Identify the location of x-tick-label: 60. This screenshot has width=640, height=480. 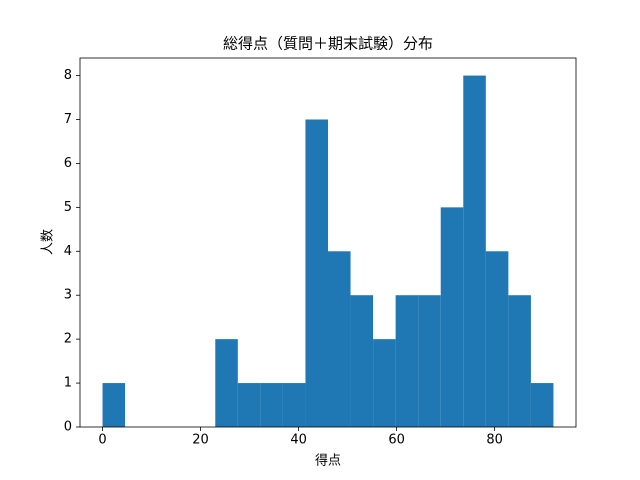
(396, 440).